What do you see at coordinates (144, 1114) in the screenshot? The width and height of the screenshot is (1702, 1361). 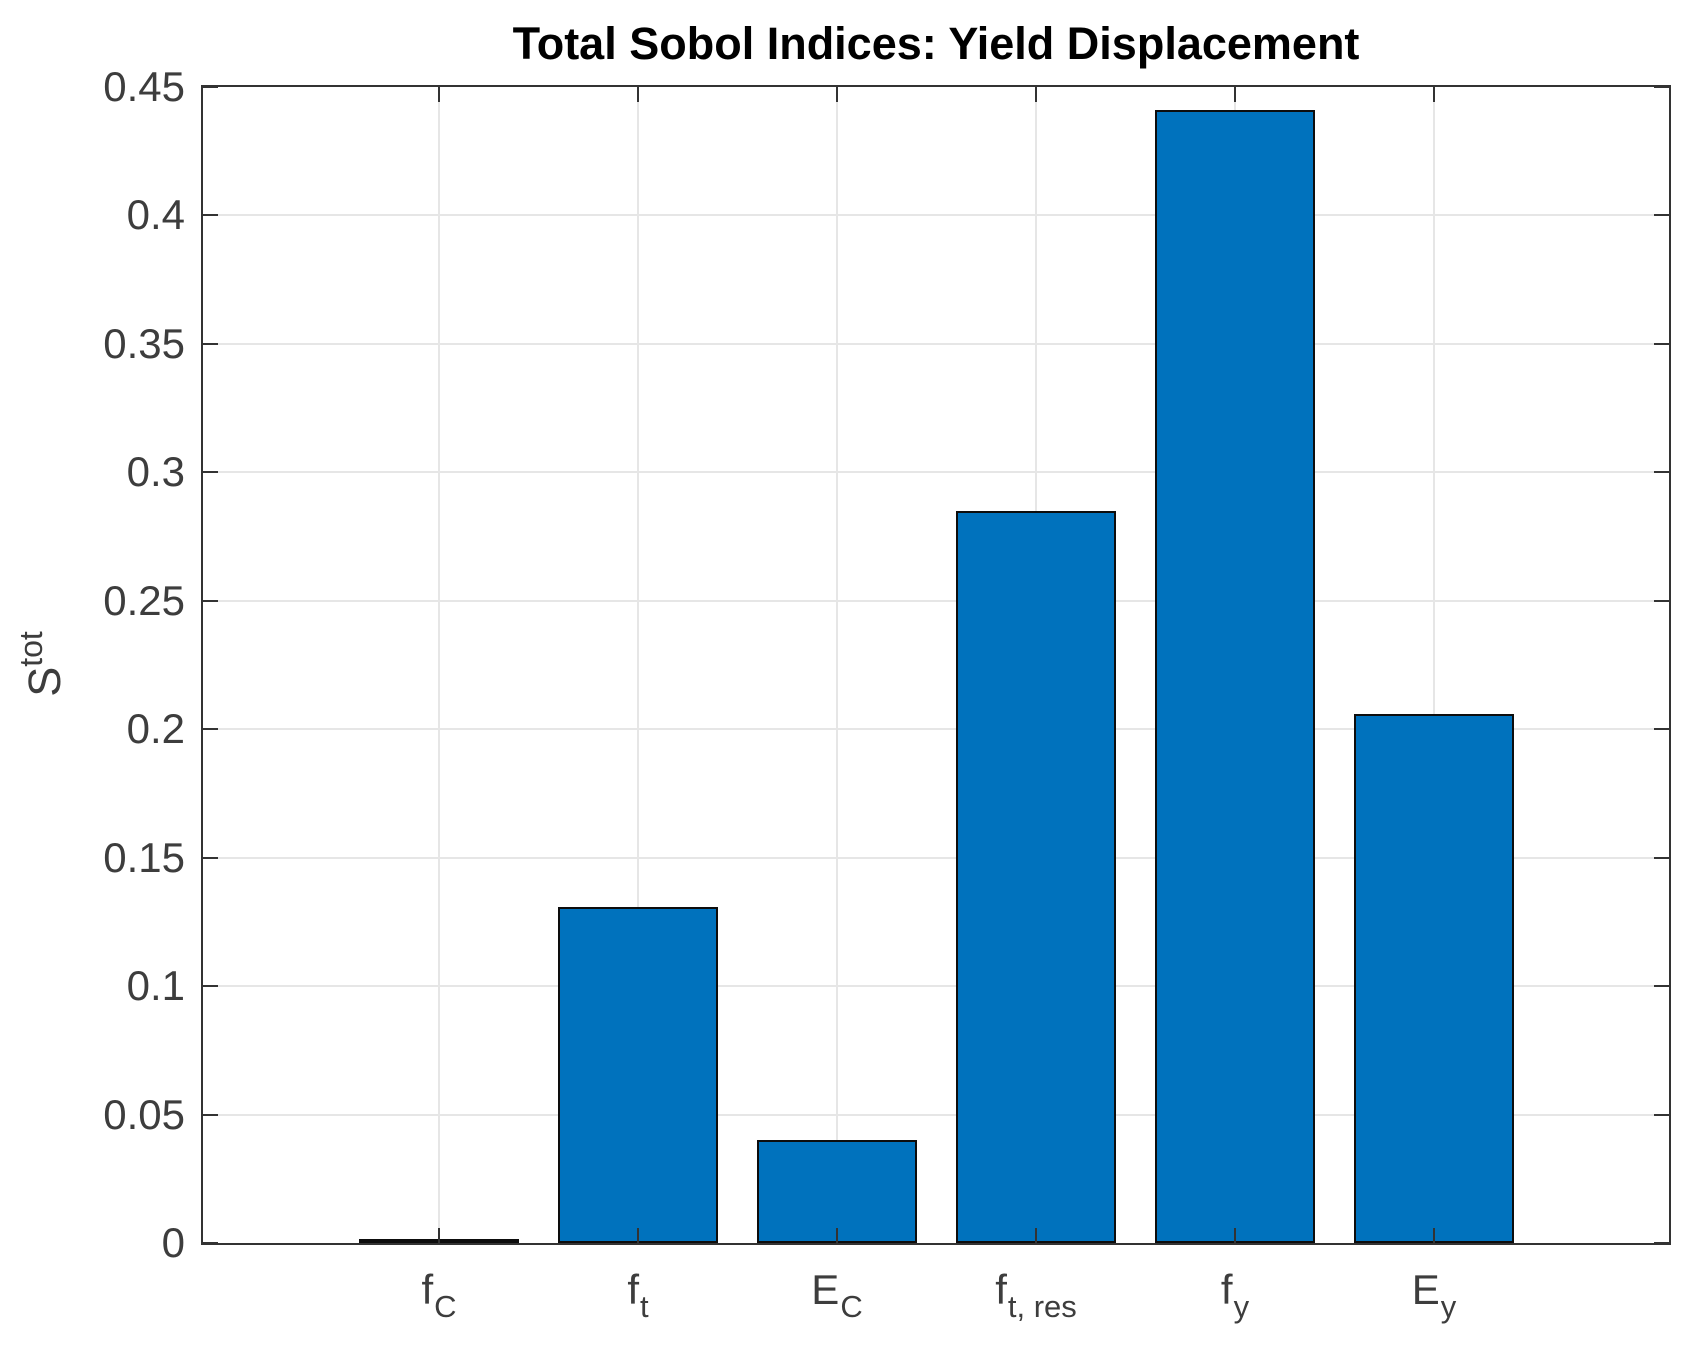 I see `y-tick-label: 0.05` at bounding box center [144, 1114].